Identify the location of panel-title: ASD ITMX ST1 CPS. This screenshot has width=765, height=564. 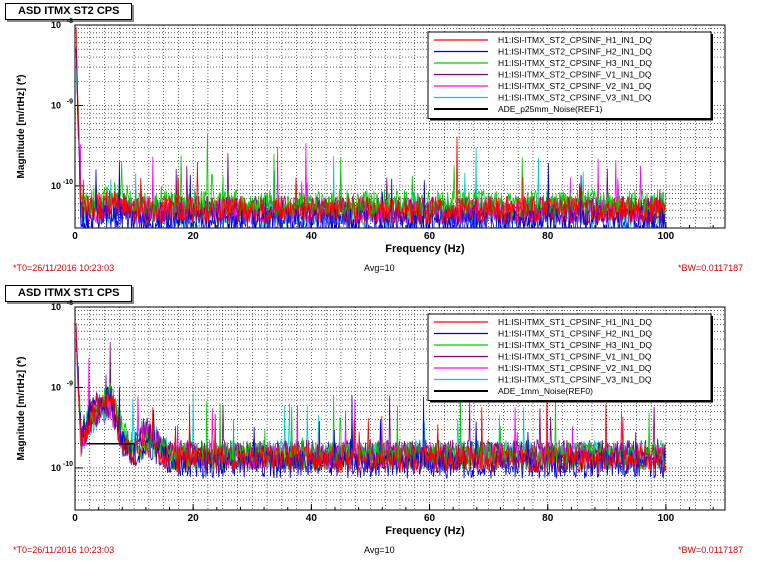
(69, 293).